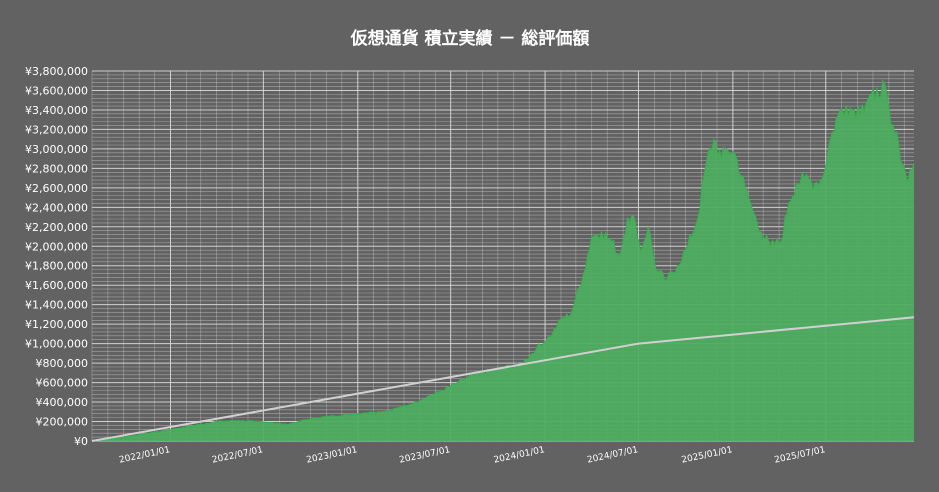 Image resolution: width=939 pixels, height=492 pixels. I want to click on y-tick-label: ¥2,400,000, so click(56, 207).